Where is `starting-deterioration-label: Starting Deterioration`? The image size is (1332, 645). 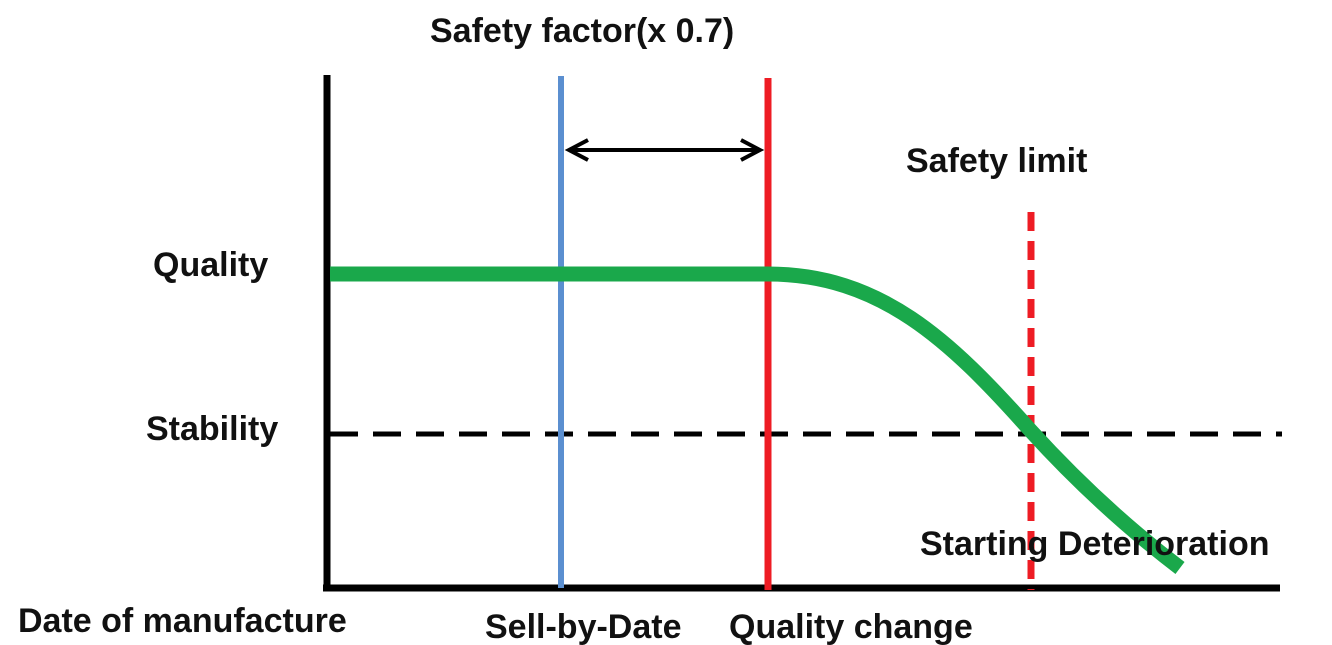 starting-deterioration-label: Starting Deterioration is located at coordinates (1094, 544).